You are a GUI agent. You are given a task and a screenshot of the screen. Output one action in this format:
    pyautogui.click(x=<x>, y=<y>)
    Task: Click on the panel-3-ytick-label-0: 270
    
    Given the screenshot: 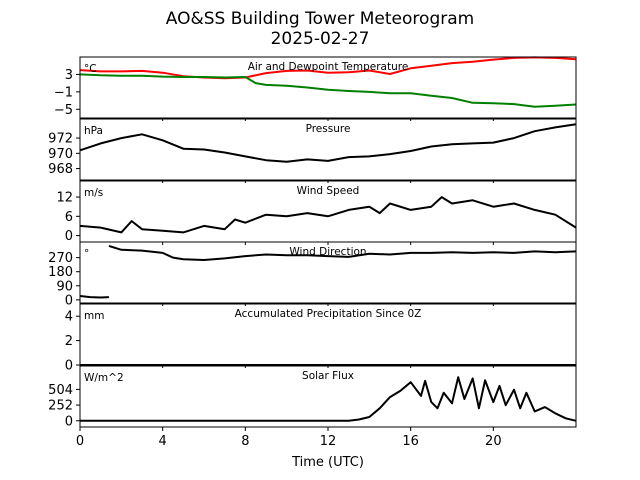 What is the action you would take?
    pyautogui.click(x=60, y=258)
    